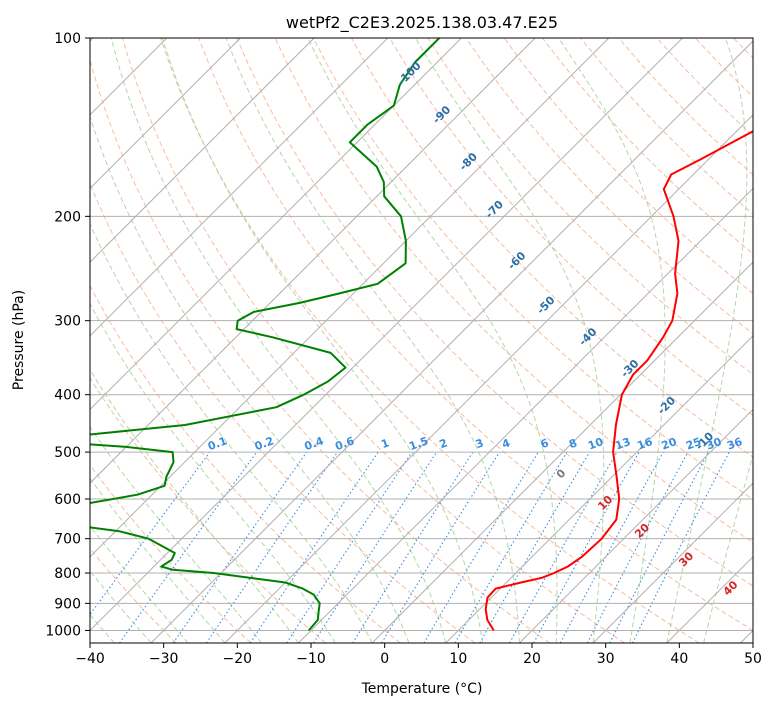 The width and height of the screenshot is (775, 708). What do you see at coordinates (506, 443) in the screenshot?
I see `mixing-ratio-label: 4` at bounding box center [506, 443].